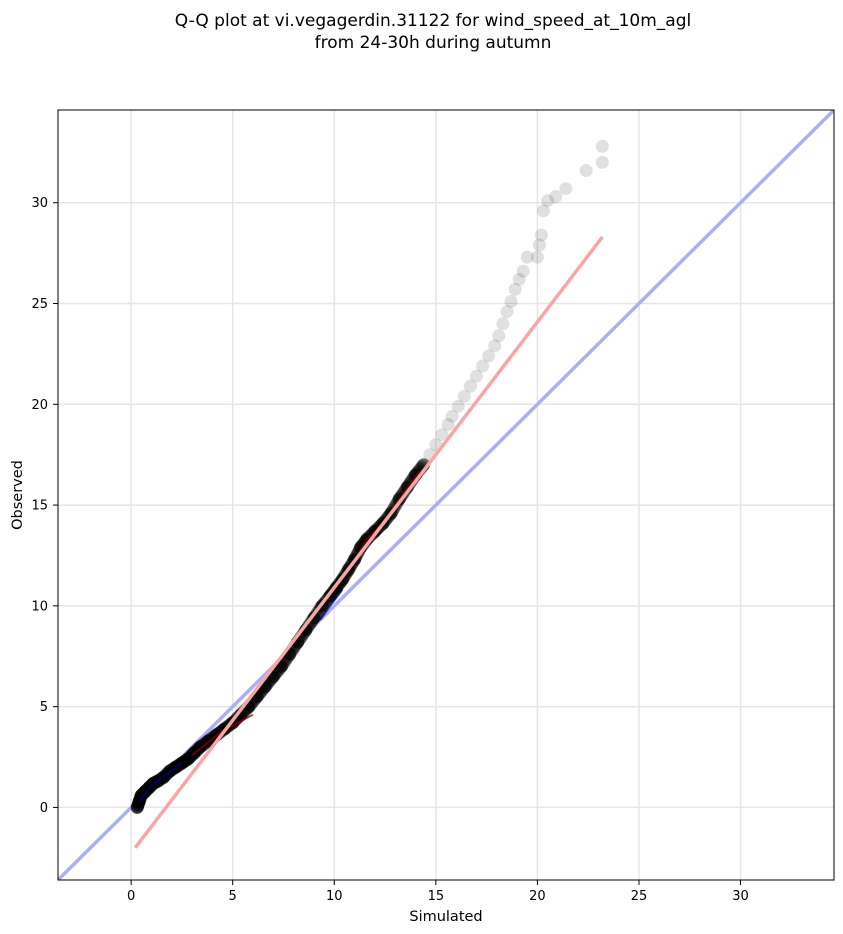 The width and height of the screenshot is (843, 934). What do you see at coordinates (436, 896) in the screenshot?
I see `x-tick-label: 15` at bounding box center [436, 896].